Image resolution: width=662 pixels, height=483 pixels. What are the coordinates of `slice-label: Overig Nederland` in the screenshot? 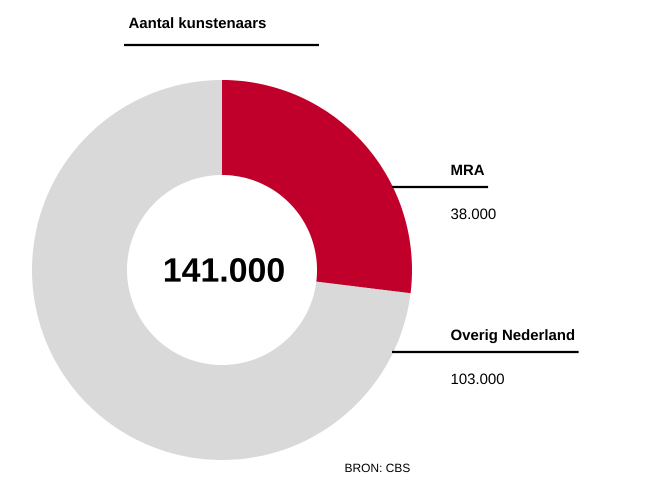 It's located at (512, 336).